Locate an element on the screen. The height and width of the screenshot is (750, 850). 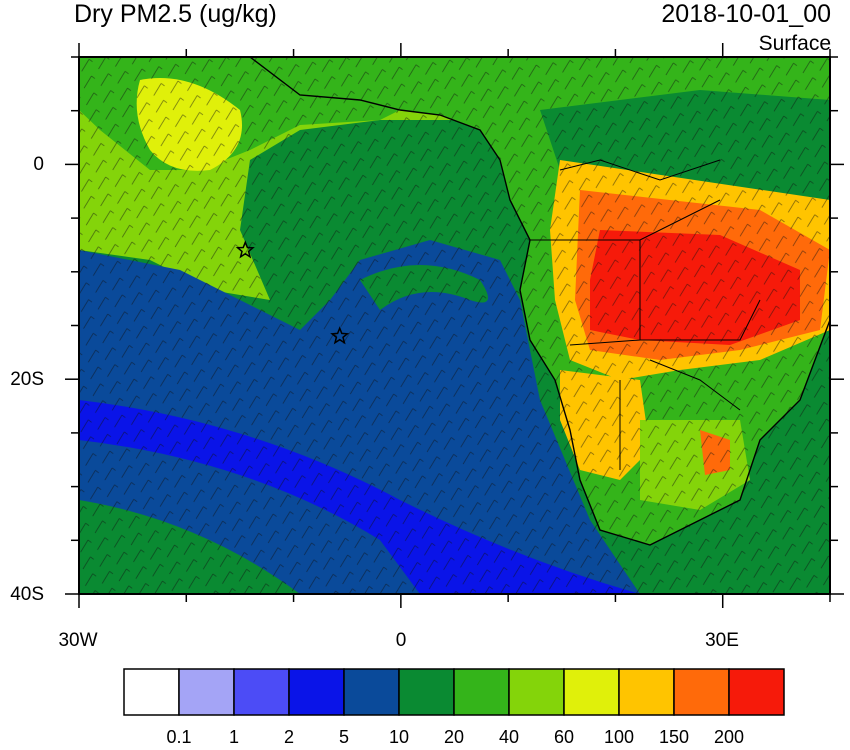
vertical-level-label: Surface is located at coordinates (794, 43).